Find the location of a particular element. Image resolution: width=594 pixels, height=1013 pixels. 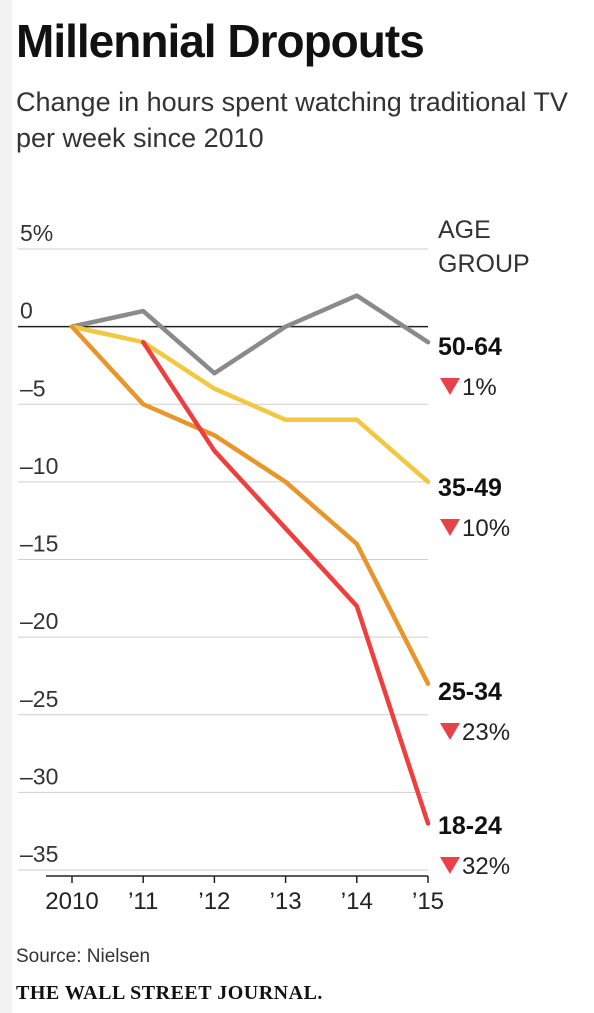

source-note: Source: Nielsen is located at coordinates (83, 956).